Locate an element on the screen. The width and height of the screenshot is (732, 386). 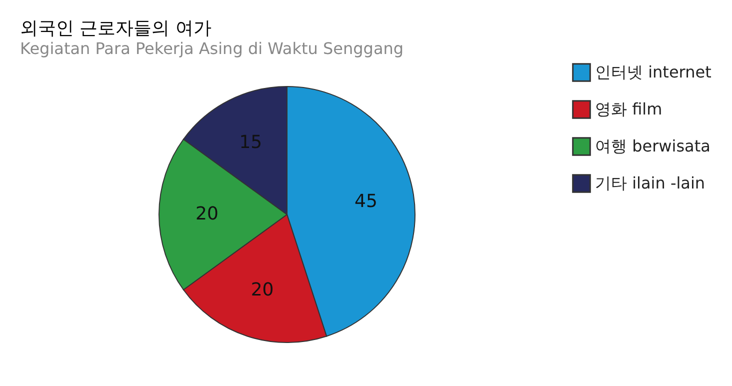
legend-label: 기타 ilain -lain is located at coordinates (650, 183).